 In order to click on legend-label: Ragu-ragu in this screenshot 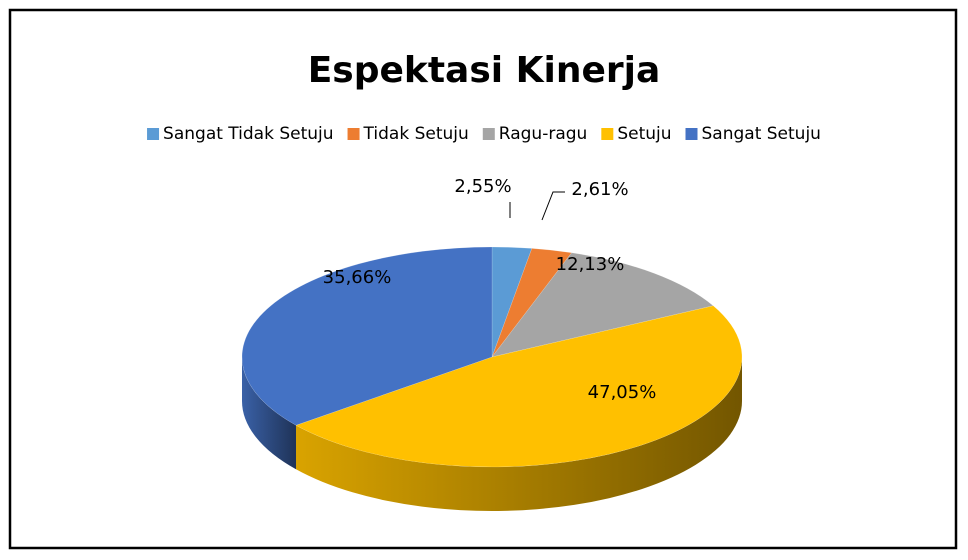, I will do `click(543, 134)`.